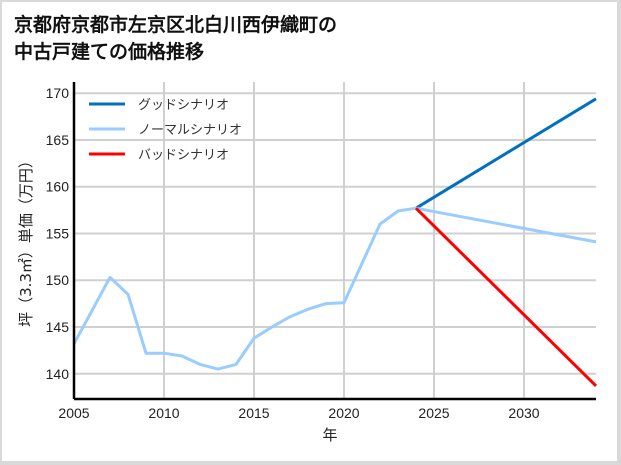 The width and height of the screenshot is (621, 465). I want to click on y-tick-label: 150, so click(58, 280).